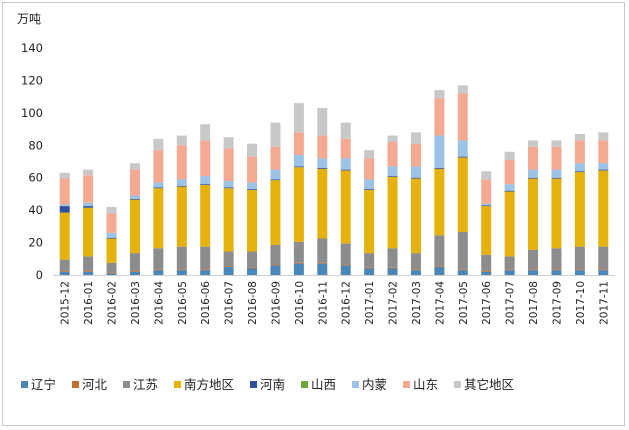  Describe the element at coordinates (29, 19) in the screenshot. I see `unit-label: 万吨` at that location.